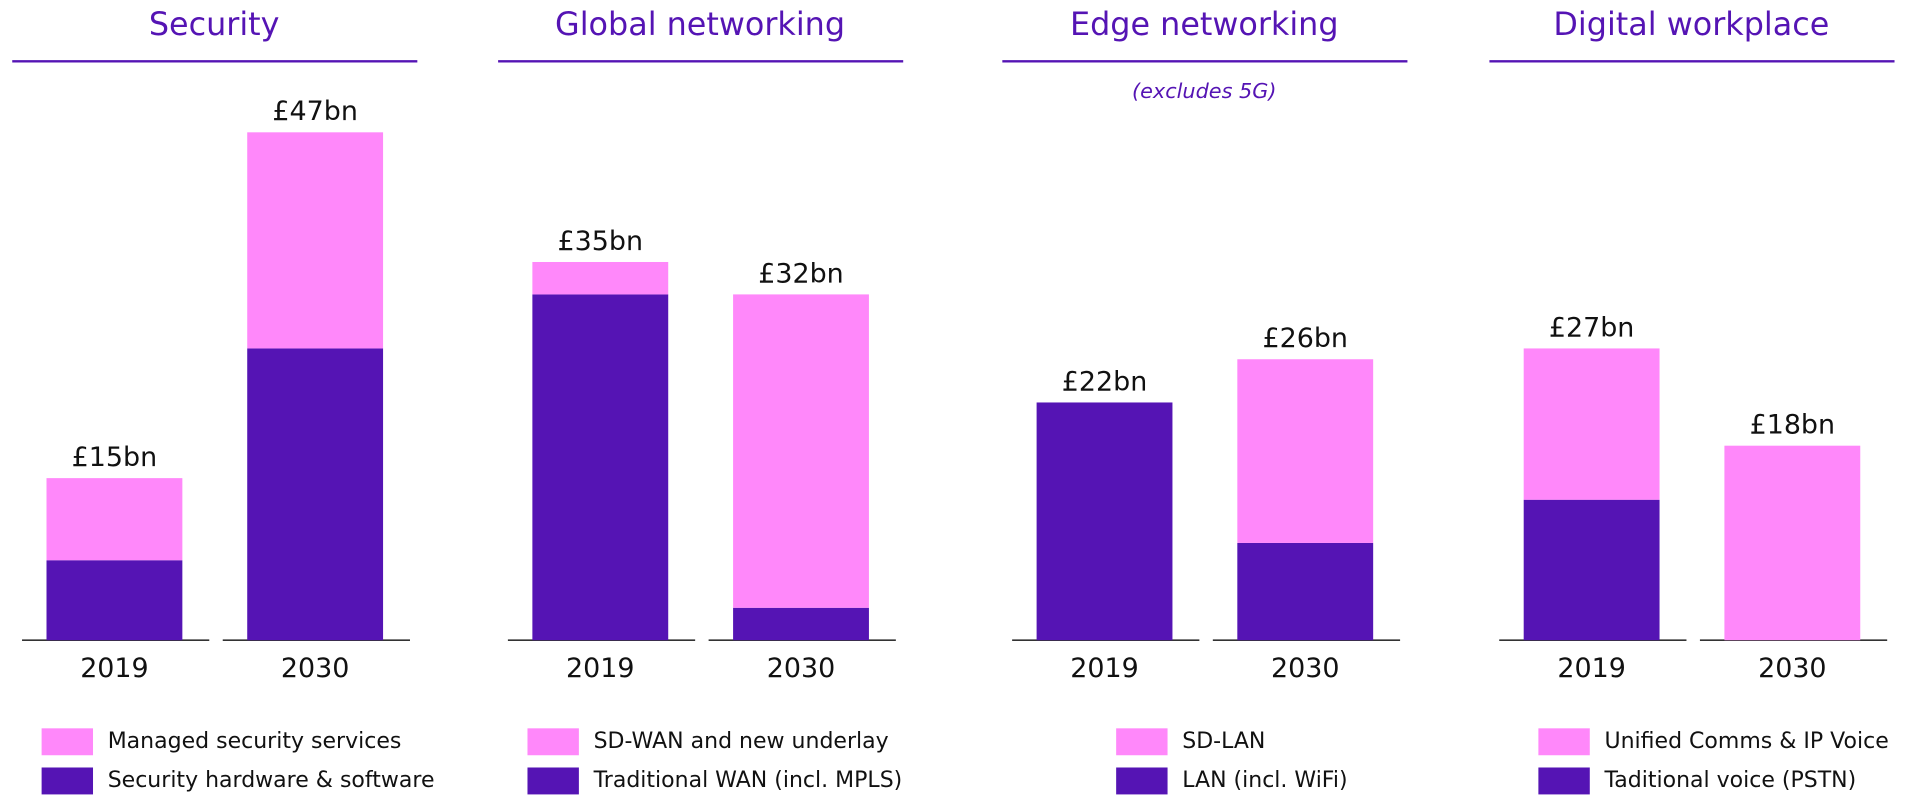 The height and width of the screenshot is (797, 1919). Describe the element at coordinates (741, 741) in the screenshot. I see `legend-label: SD-WAN and new underlay` at that location.